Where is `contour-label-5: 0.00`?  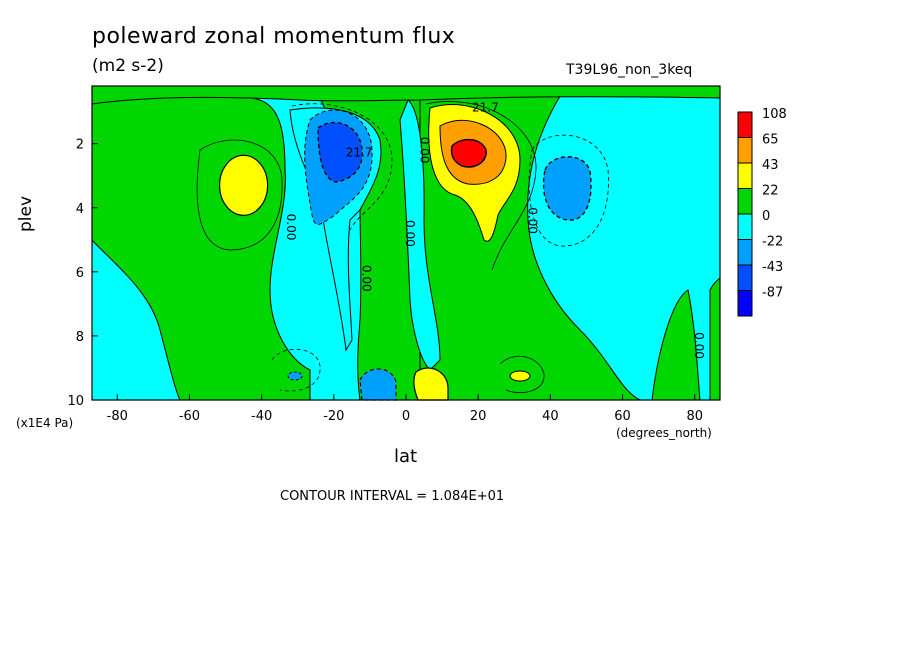
contour-label-5: 0.00 is located at coordinates (410, 233).